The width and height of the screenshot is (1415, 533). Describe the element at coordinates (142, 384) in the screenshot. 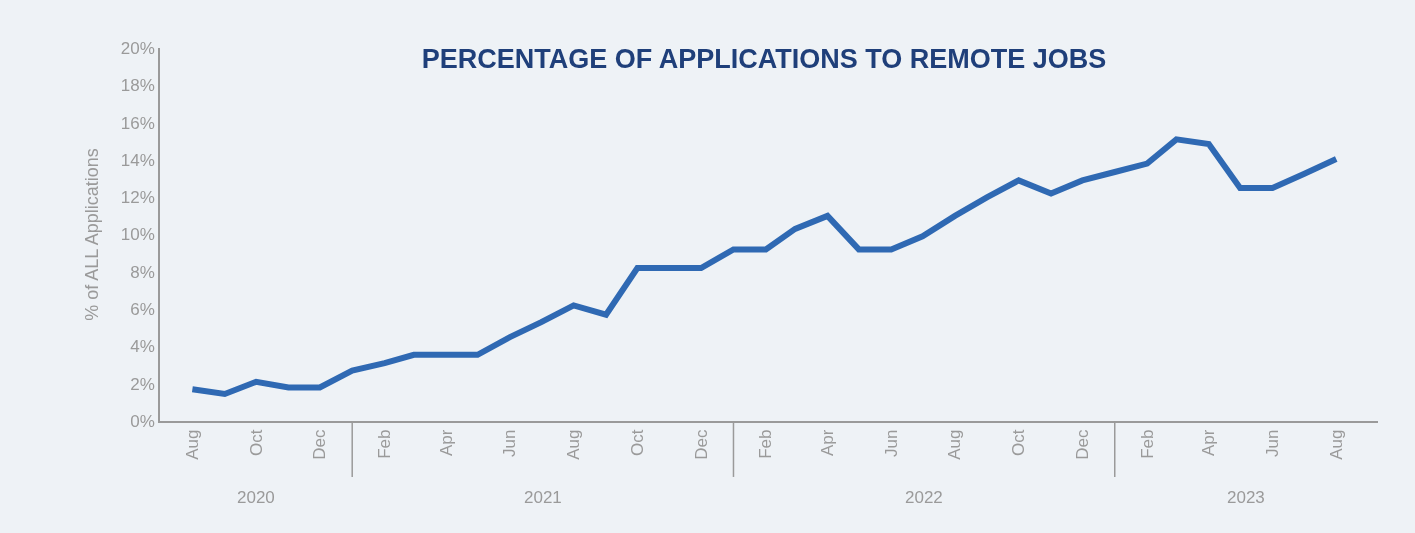

I see `y-tick-label: 2%` at that location.